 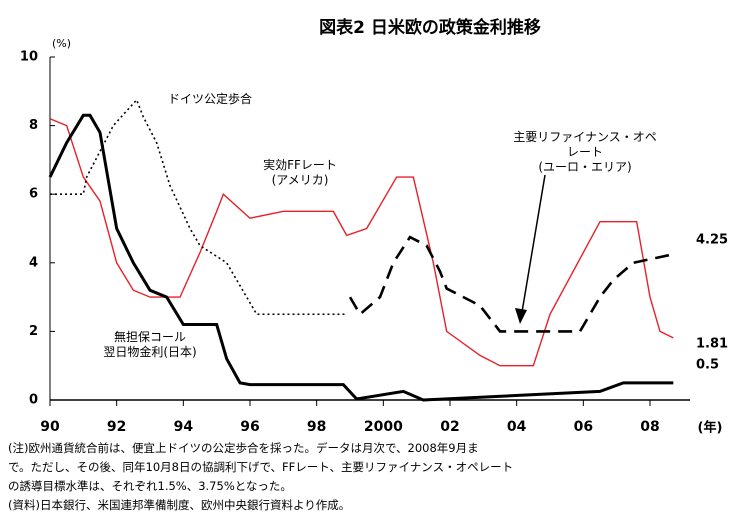 What do you see at coordinates (150, 486) in the screenshot?
I see `note-line: の誘導目標水準は、それぞれ1.5%、3.75%となった。` at bounding box center [150, 486].